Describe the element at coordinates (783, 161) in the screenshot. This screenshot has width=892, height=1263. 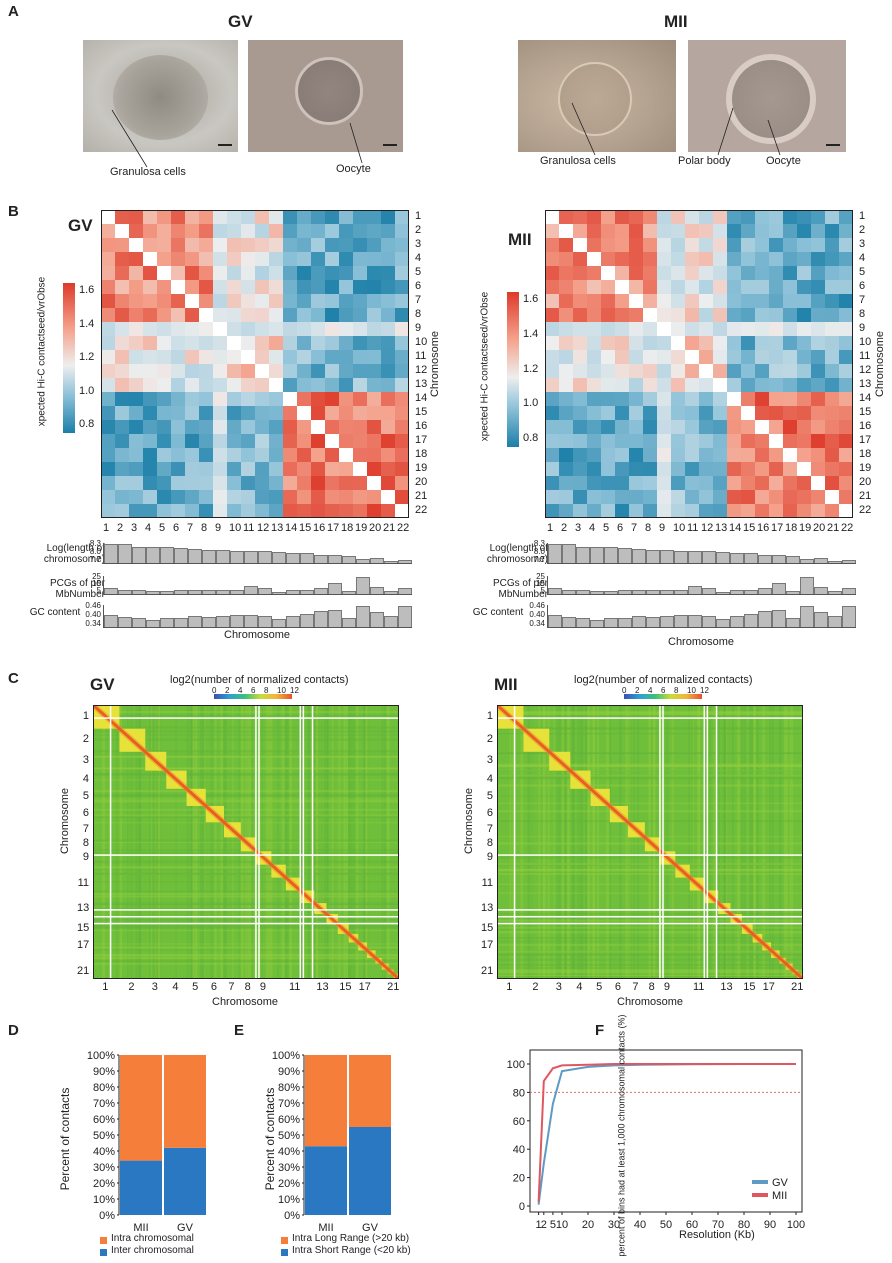
I see `mii-oocyte-label: Oocyte` at that location.